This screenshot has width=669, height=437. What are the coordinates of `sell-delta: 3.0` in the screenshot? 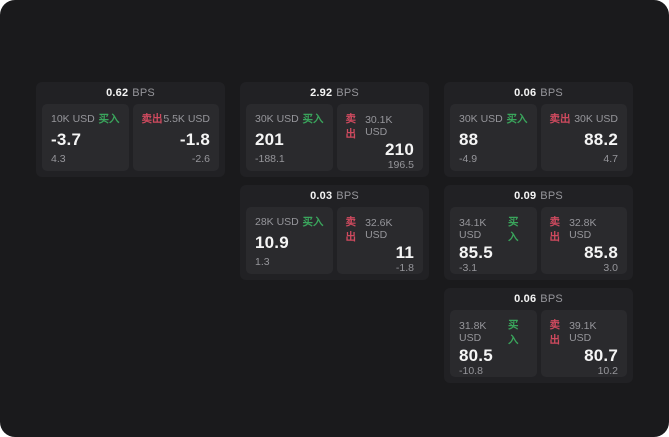 It's located at (610, 267).